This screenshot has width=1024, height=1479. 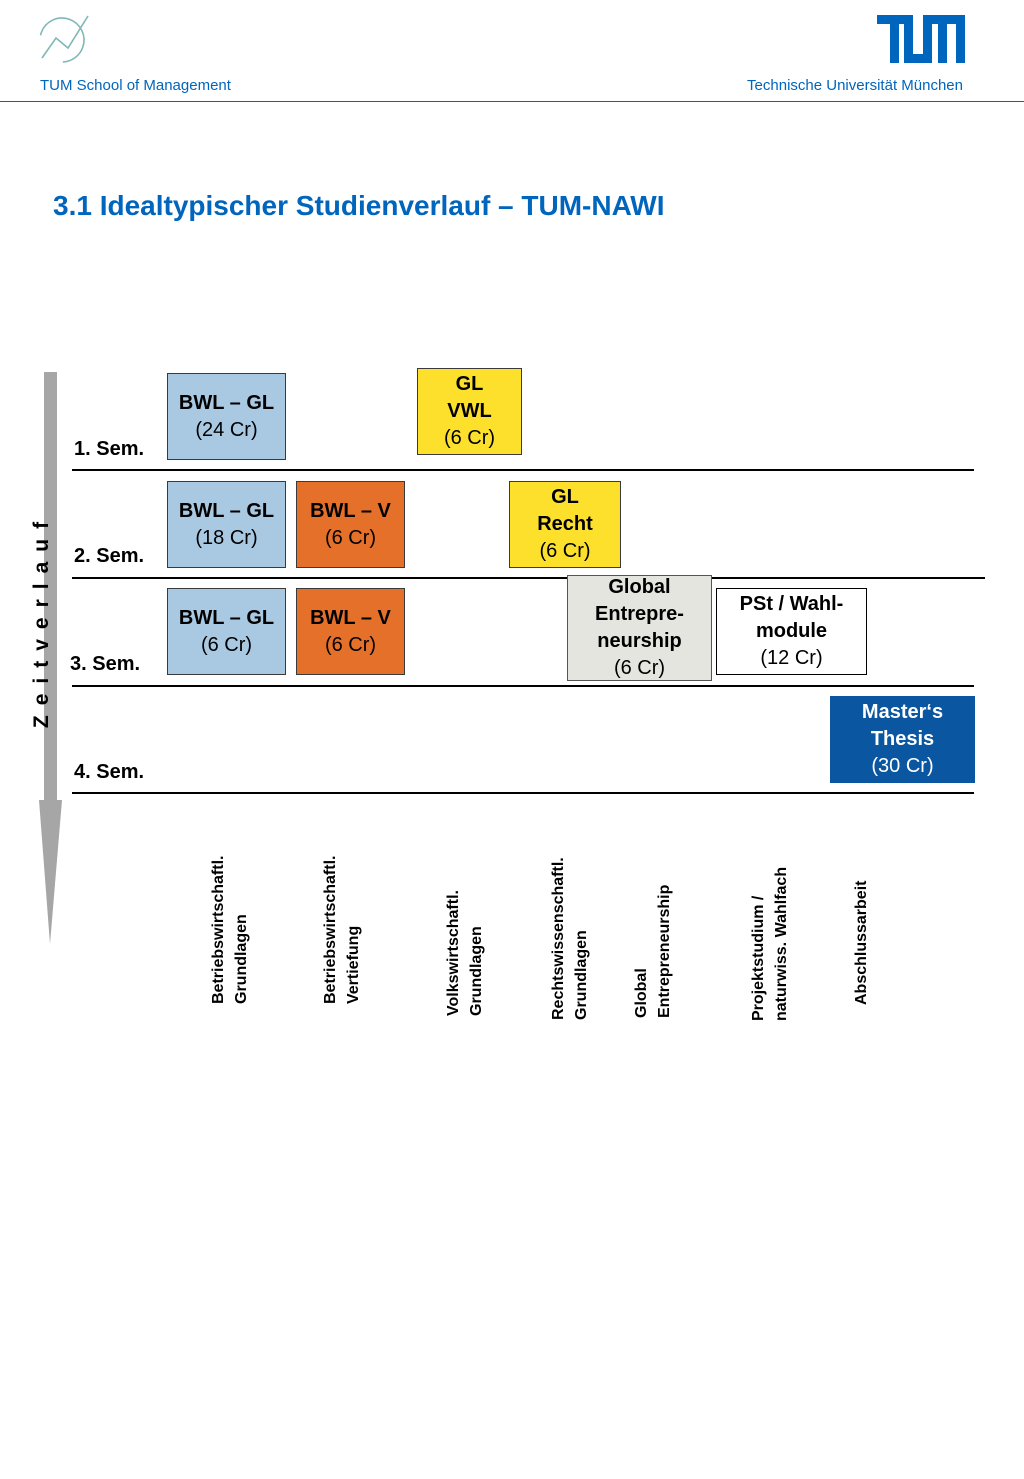 I want to click on legend-projektstudium: Projektstudium / naturwiss. Wahlfach, so click(x=770, y=943).